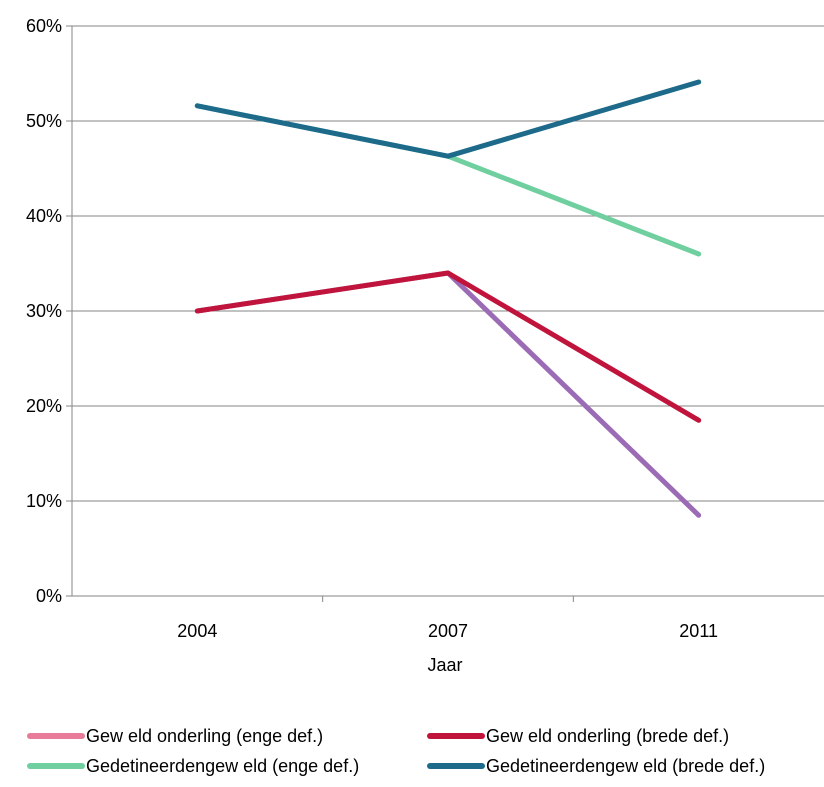  I want to click on legend-label: Gedetineerdengew eld (brede def.), so click(625, 766).